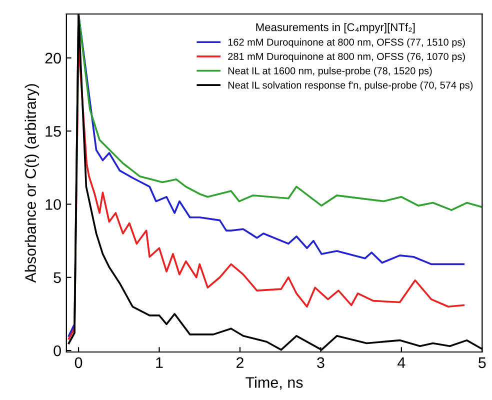  I want to click on y-tick-label: 5, so click(57, 278).